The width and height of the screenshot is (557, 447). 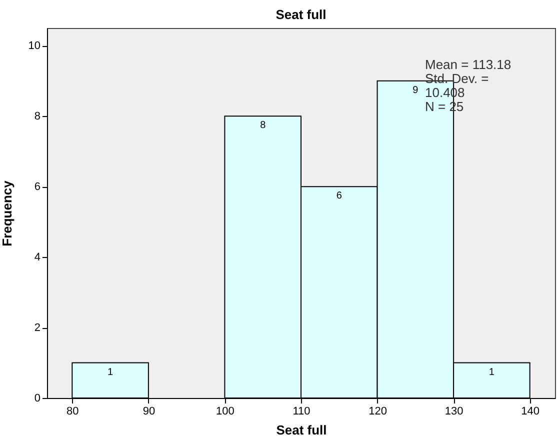 I want to click on y-axis-title: Frequency, so click(x=7, y=213).